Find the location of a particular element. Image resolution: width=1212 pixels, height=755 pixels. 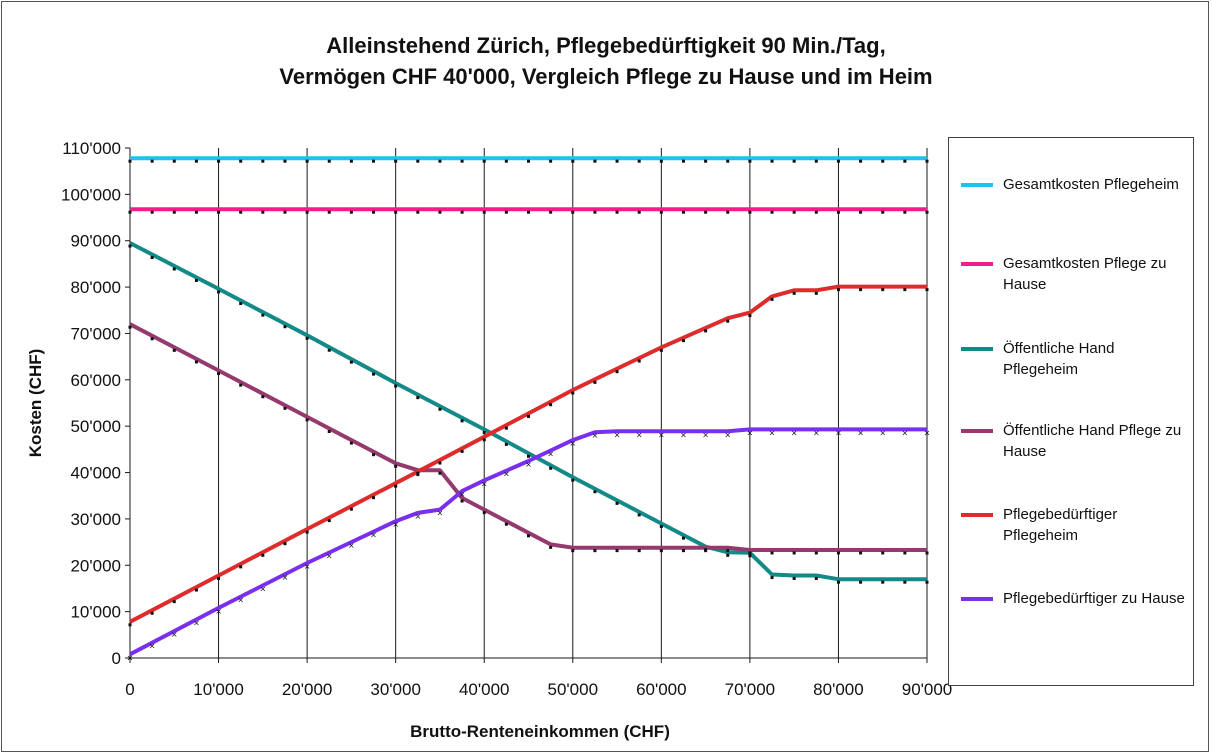

data-point-pflegebeduerftiger-zu-hause-15: × is located at coordinates (462, 494).